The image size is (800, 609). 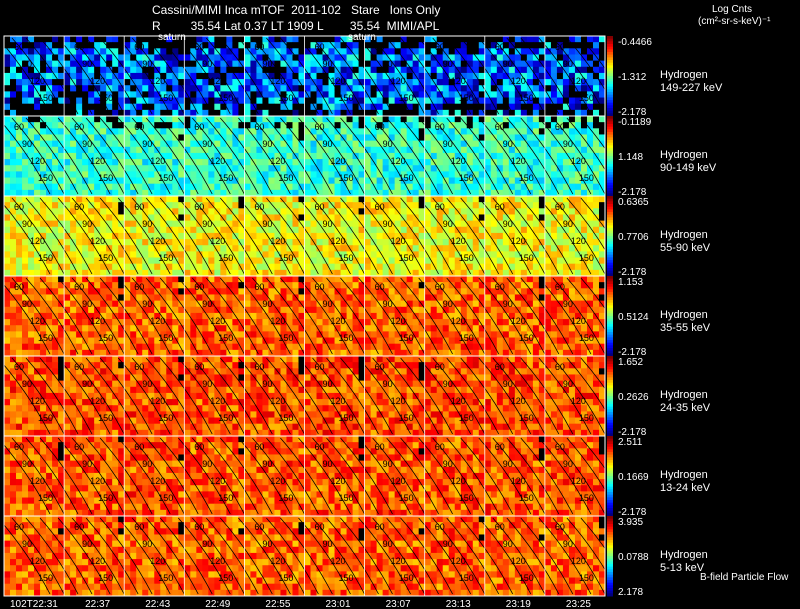 What do you see at coordinates (578, 604) in the screenshot?
I see `time-tick-label: 23:25` at bounding box center [578, 604].